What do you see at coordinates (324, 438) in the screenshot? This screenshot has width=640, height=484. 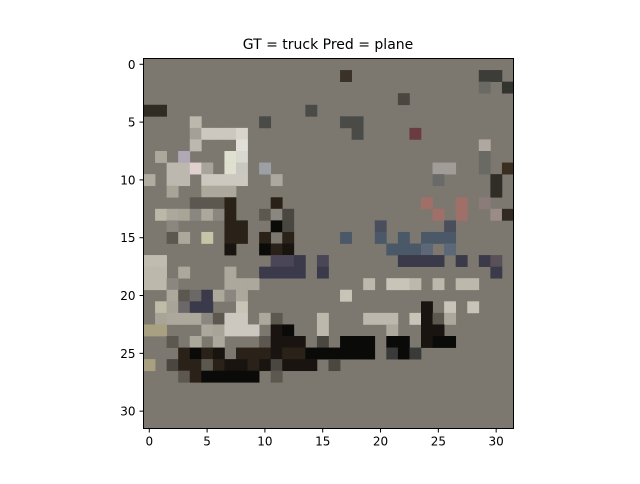 I see `x-axis: 0 5 10 15 20 25 30` at bounding box center [324, 438].